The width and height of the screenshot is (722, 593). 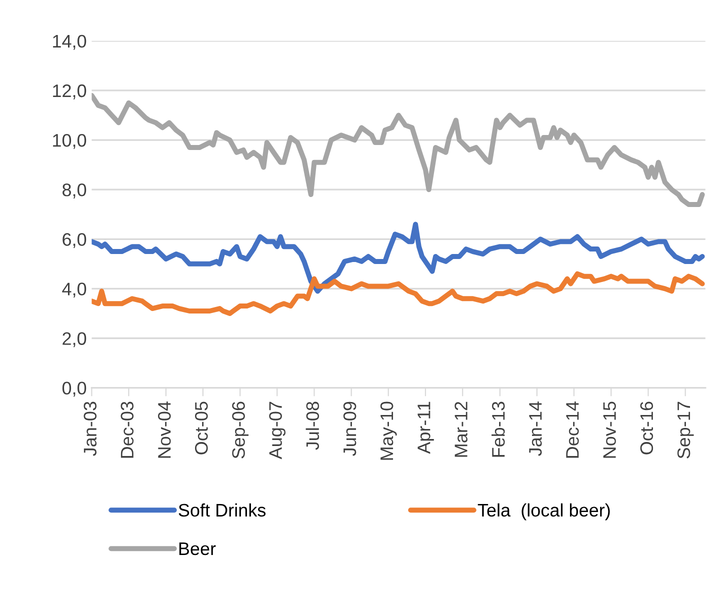 I want to click on x-tick-label: Sep-06, so click(x=240, y=430).